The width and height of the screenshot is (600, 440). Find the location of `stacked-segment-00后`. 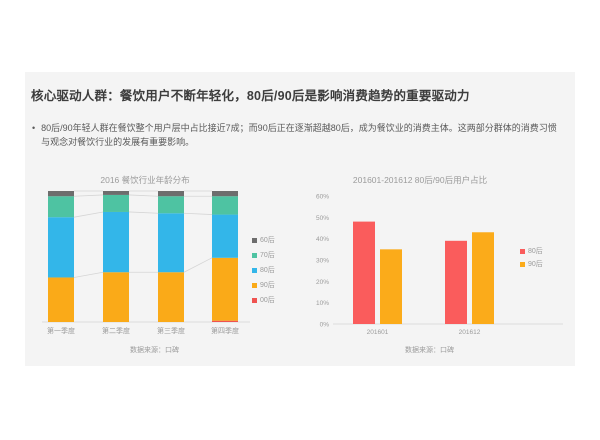

stacked-segment-00后 is located at coordinates (225, 321).